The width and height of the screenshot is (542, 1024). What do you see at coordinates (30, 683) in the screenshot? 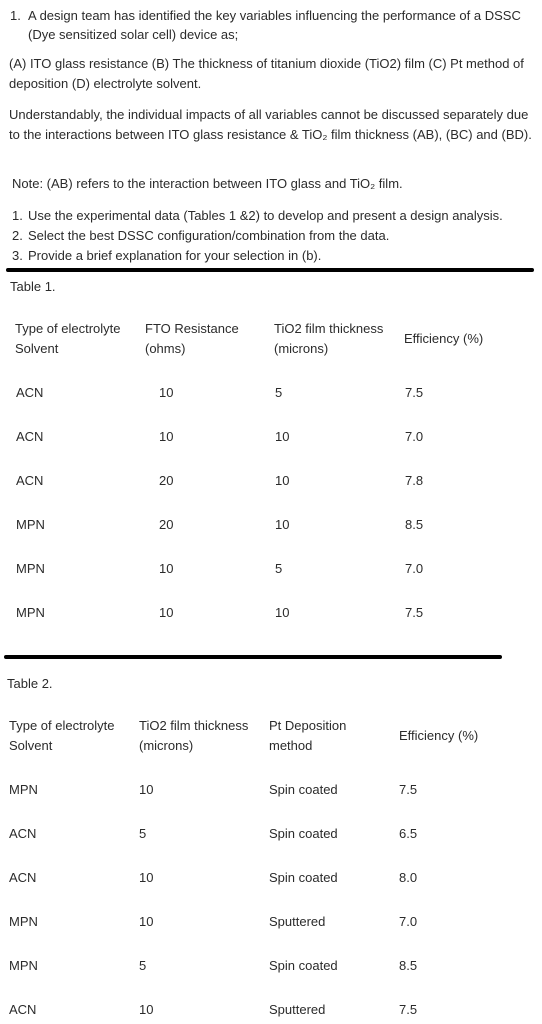
I see `table2-title: Table 2.` at bounding box center [30, 683].